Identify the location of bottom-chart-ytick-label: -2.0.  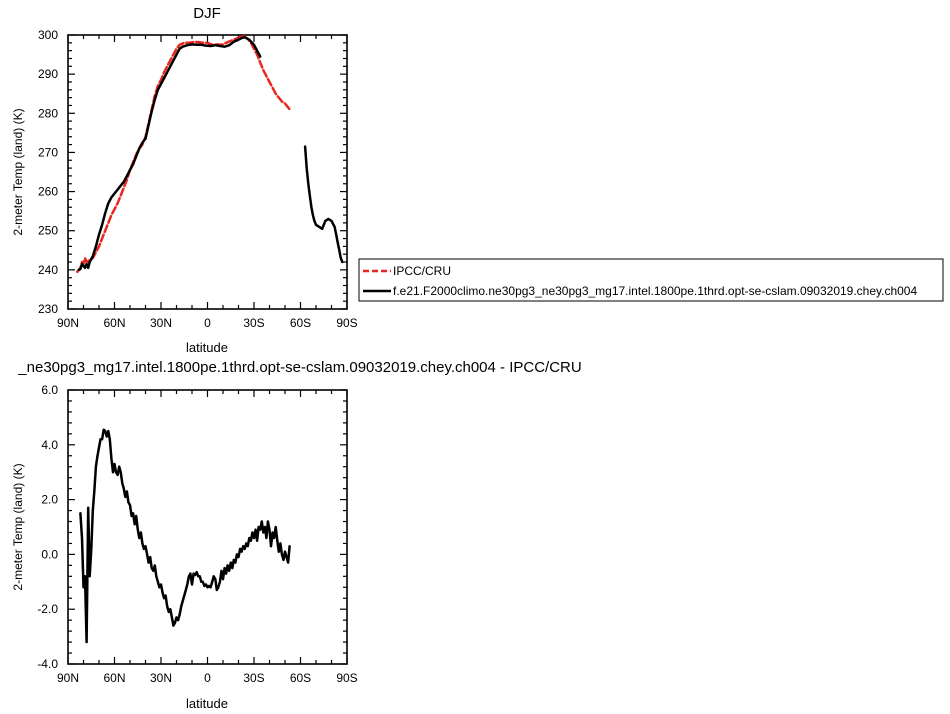
(47, 609).